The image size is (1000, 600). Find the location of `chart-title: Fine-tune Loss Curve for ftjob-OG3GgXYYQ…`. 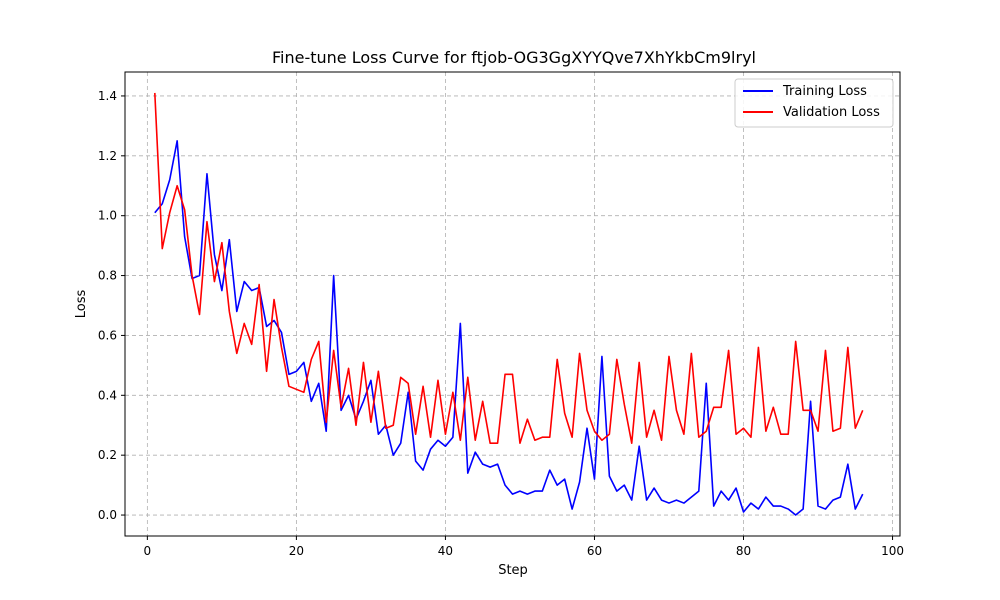

chart-title: Fine-tune Loss Curve for ftjob-OG3GgXYYQ… is located at coordinates (514, 57).